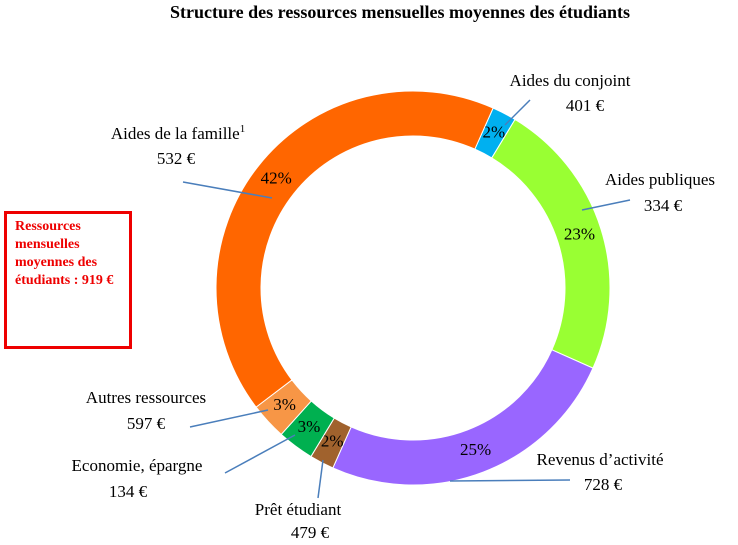 This screenshot has width=738, height=545. Describe the element at coordinates (128, 491) in the screenshot. I see `amount-label: 134 €` at that location.